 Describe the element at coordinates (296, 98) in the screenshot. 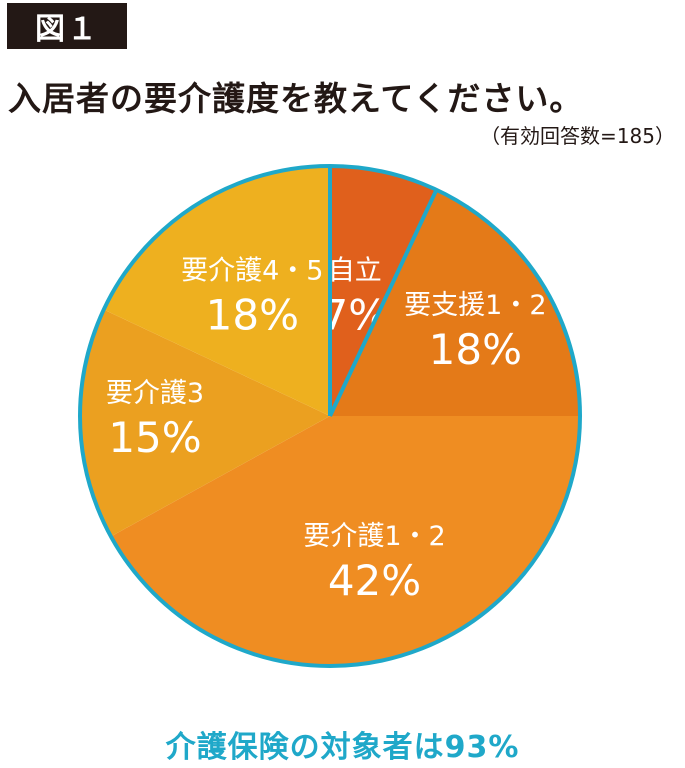

I see `chart-title: 入居者の要介護度を教えてください。` at that location.